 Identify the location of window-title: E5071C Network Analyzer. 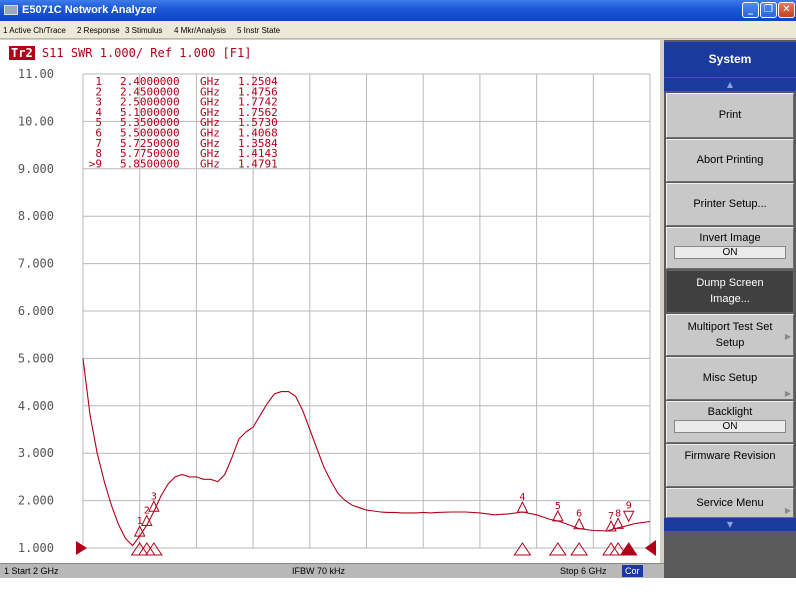
(89, 10).